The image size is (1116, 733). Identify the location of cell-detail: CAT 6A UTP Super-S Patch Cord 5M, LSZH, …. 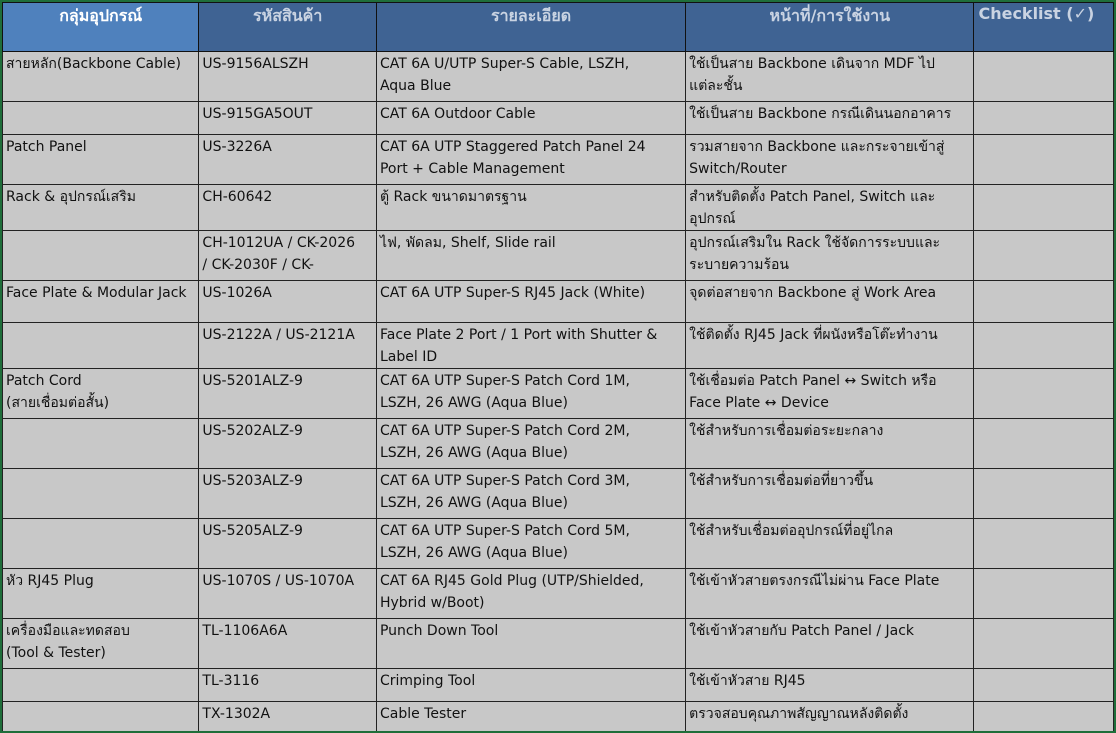
(531, 543).